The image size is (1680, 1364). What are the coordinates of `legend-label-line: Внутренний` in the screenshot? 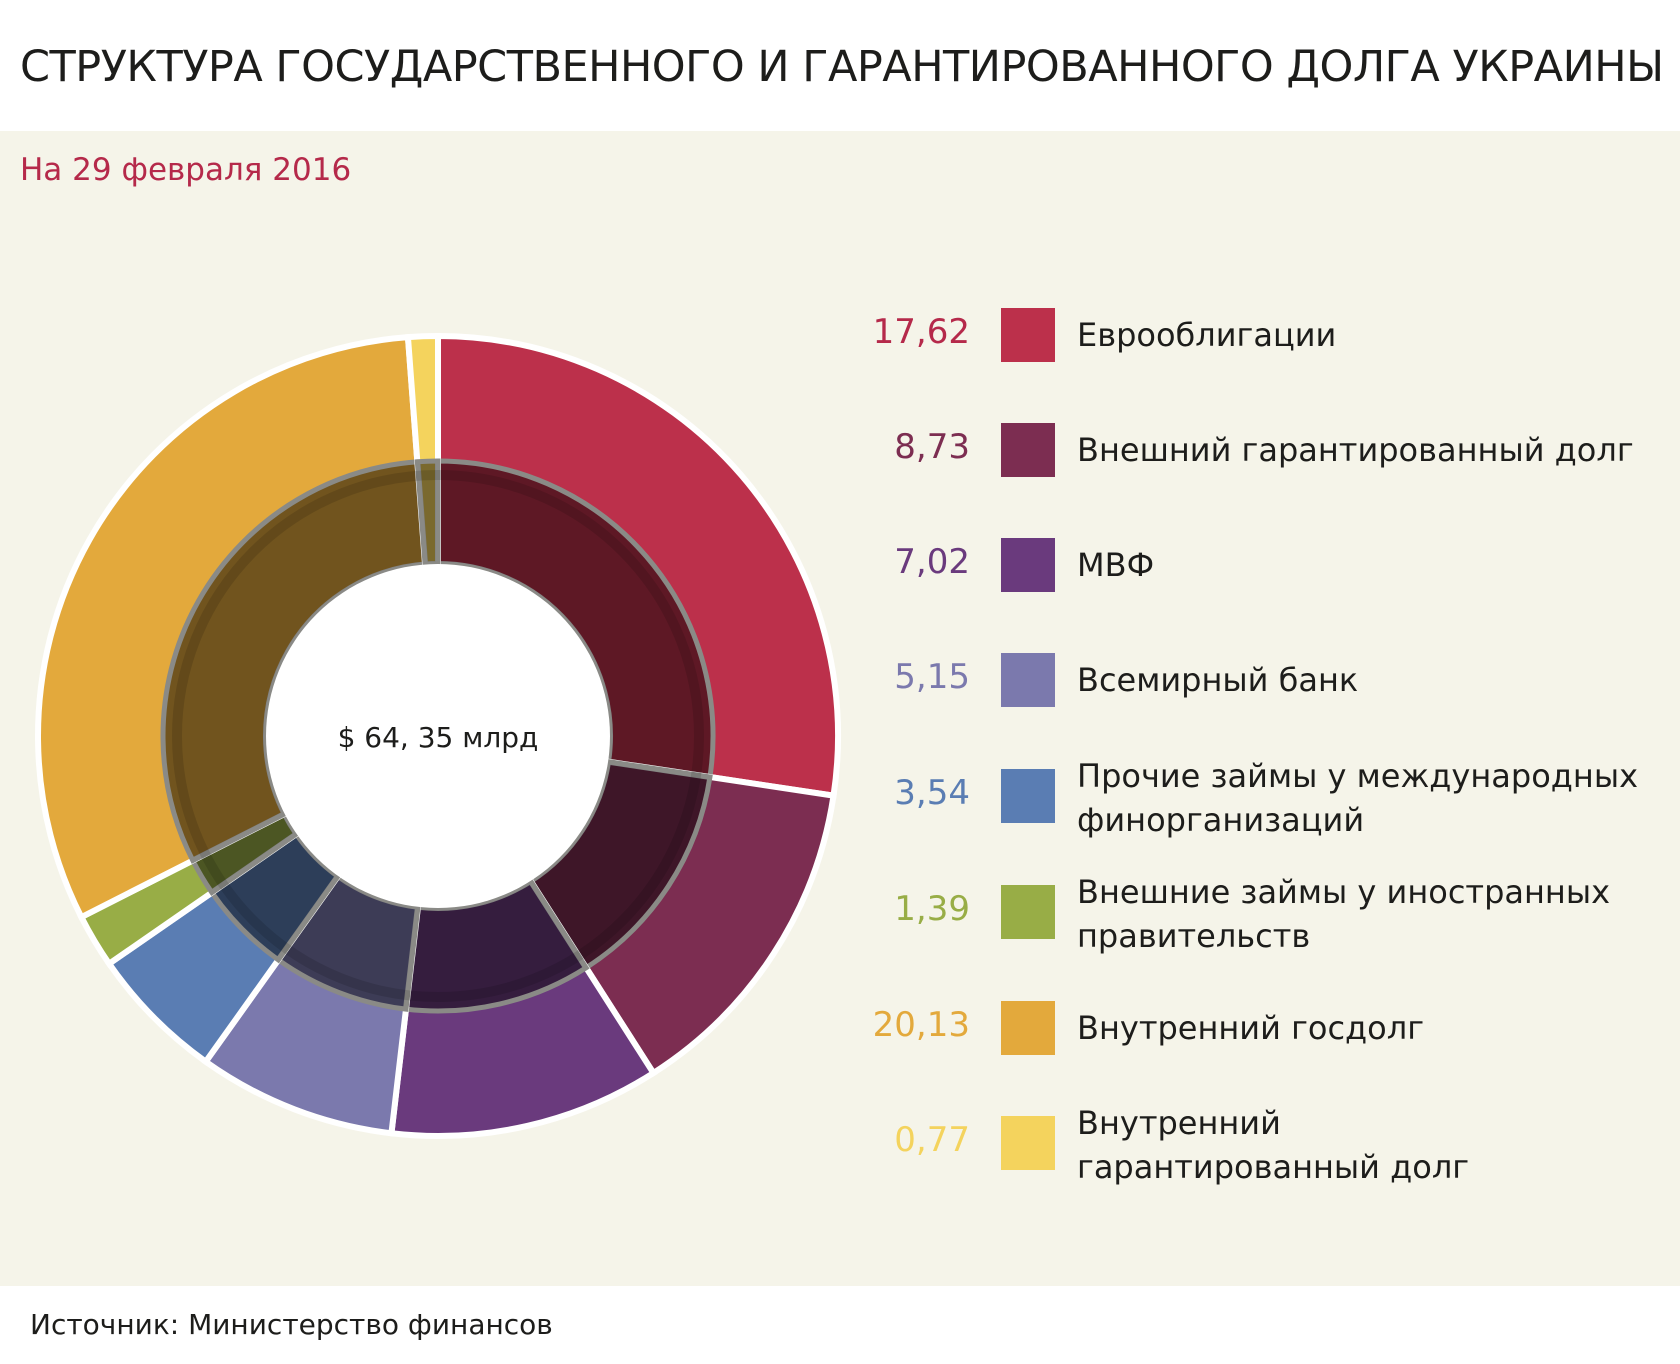 It's located at (1179, 1123).